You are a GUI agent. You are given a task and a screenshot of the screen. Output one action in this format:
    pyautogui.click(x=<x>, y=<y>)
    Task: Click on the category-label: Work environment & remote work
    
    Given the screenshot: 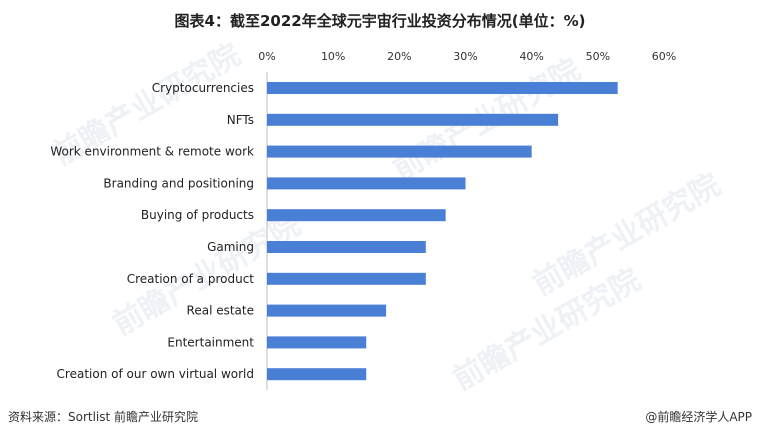 What is the action you would take?
    pyautogui.click(x=152, y=152)
    